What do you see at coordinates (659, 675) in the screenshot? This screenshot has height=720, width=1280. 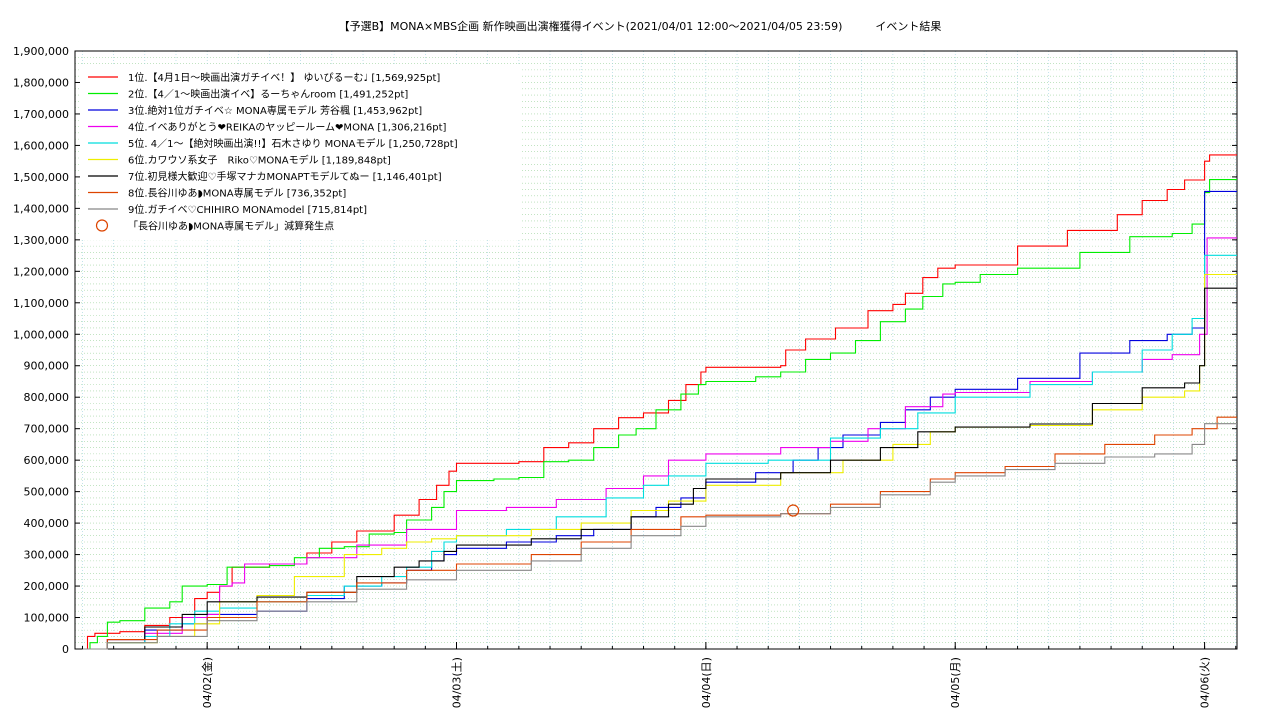 I see `x-axis: 04/02(金) 04/03(土) 04/04(日) 04/05(月) 04/06(火)` at bounding box center [659, 675].